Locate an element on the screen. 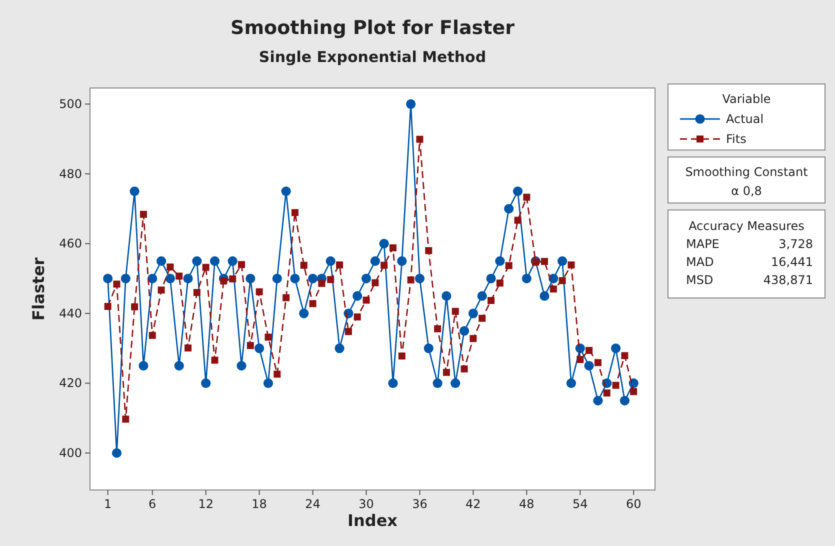 This screenshot has width=835, height=546. y-tick-label: 400 is located at coordinates (70, 453).